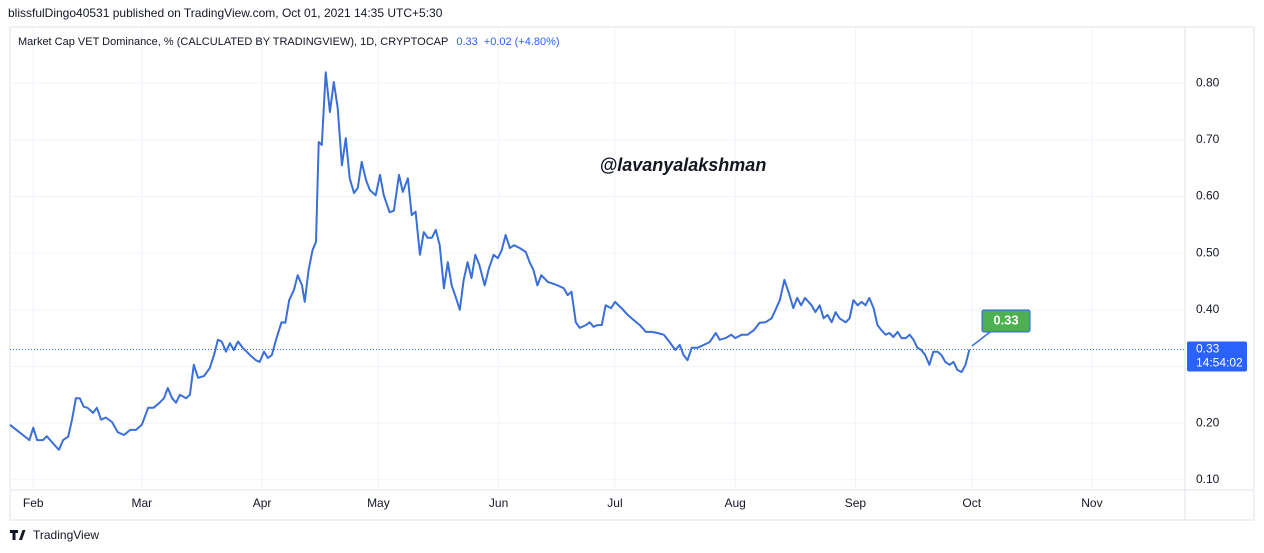 This screenshot has height=553, width=1264. I want to click on x-tick-label: Aug, so click(734, 503).